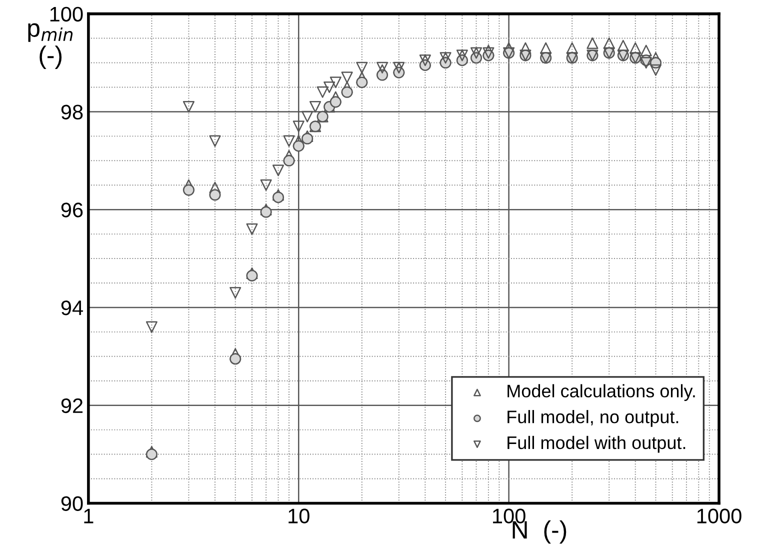  Describe the element at coordinates (72, 210) in the screenshot. I see `y-tick-label: 96` at that location.